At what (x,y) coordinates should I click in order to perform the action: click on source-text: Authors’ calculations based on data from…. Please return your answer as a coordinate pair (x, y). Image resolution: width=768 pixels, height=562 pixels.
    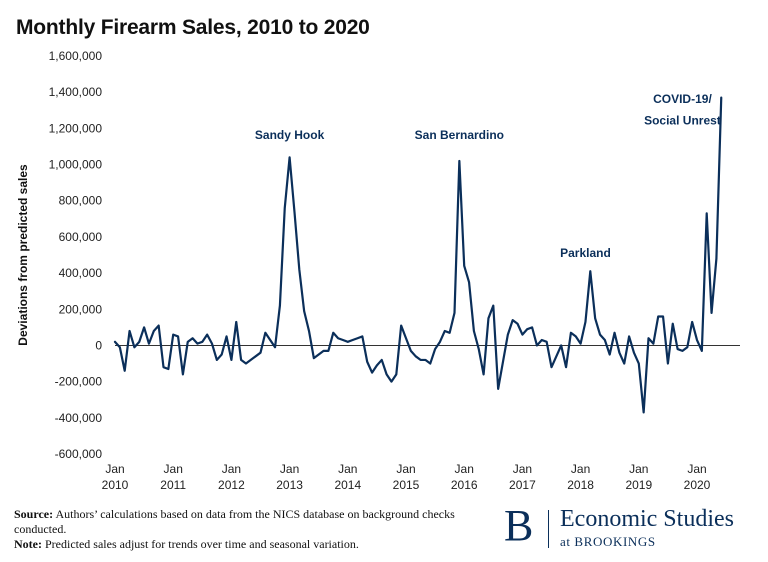
    Looking at the image, I should click on (234, 521).